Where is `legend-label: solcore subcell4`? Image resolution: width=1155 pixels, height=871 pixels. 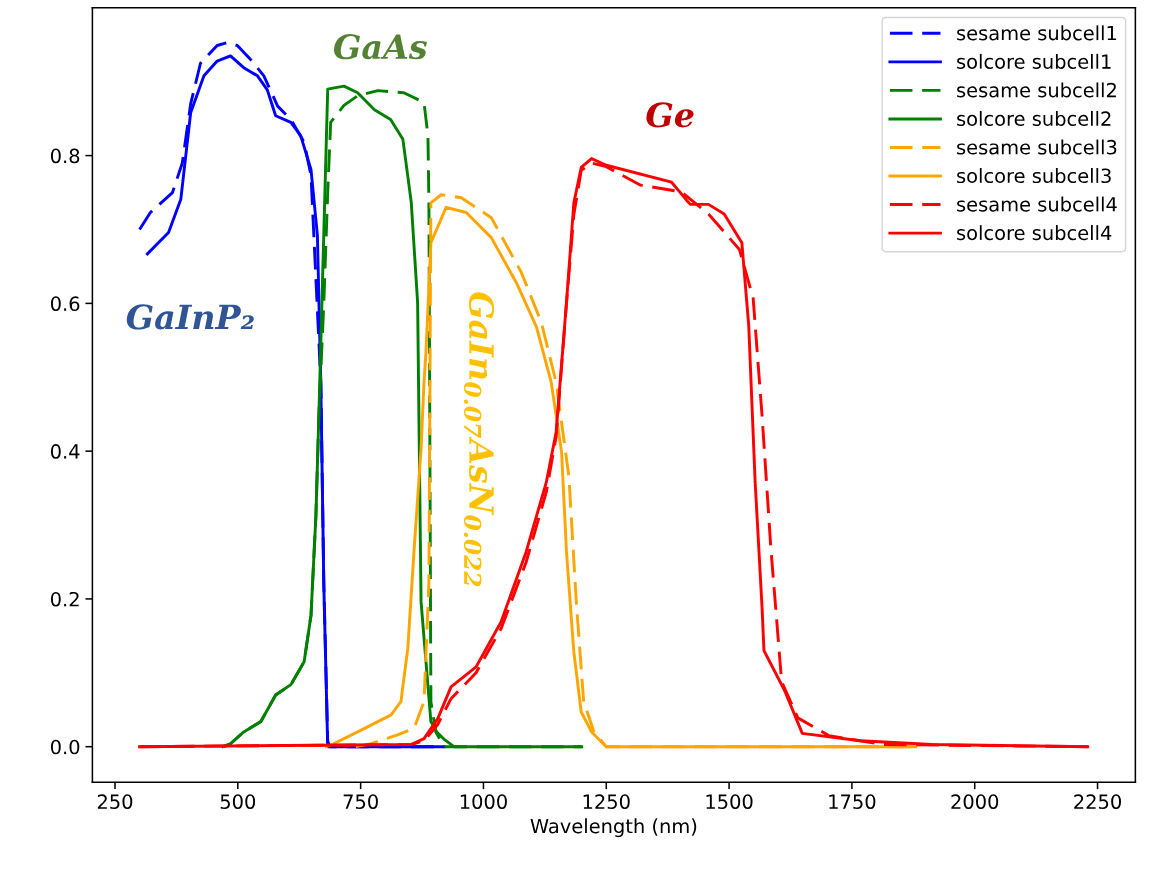 legend-label: solcore subcell4 is located at coordinates (1034, 233).